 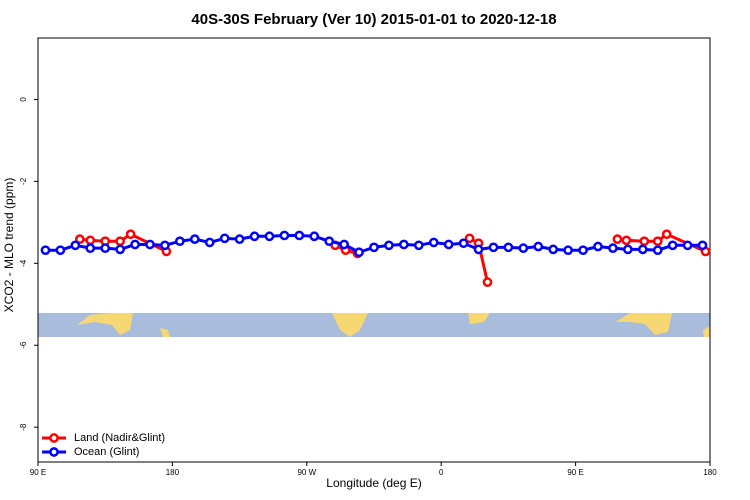 What do you see at coordinates (23, 263) in the screenshot?
I see `y-tick-label: -4` at bounding box center [23, 263].